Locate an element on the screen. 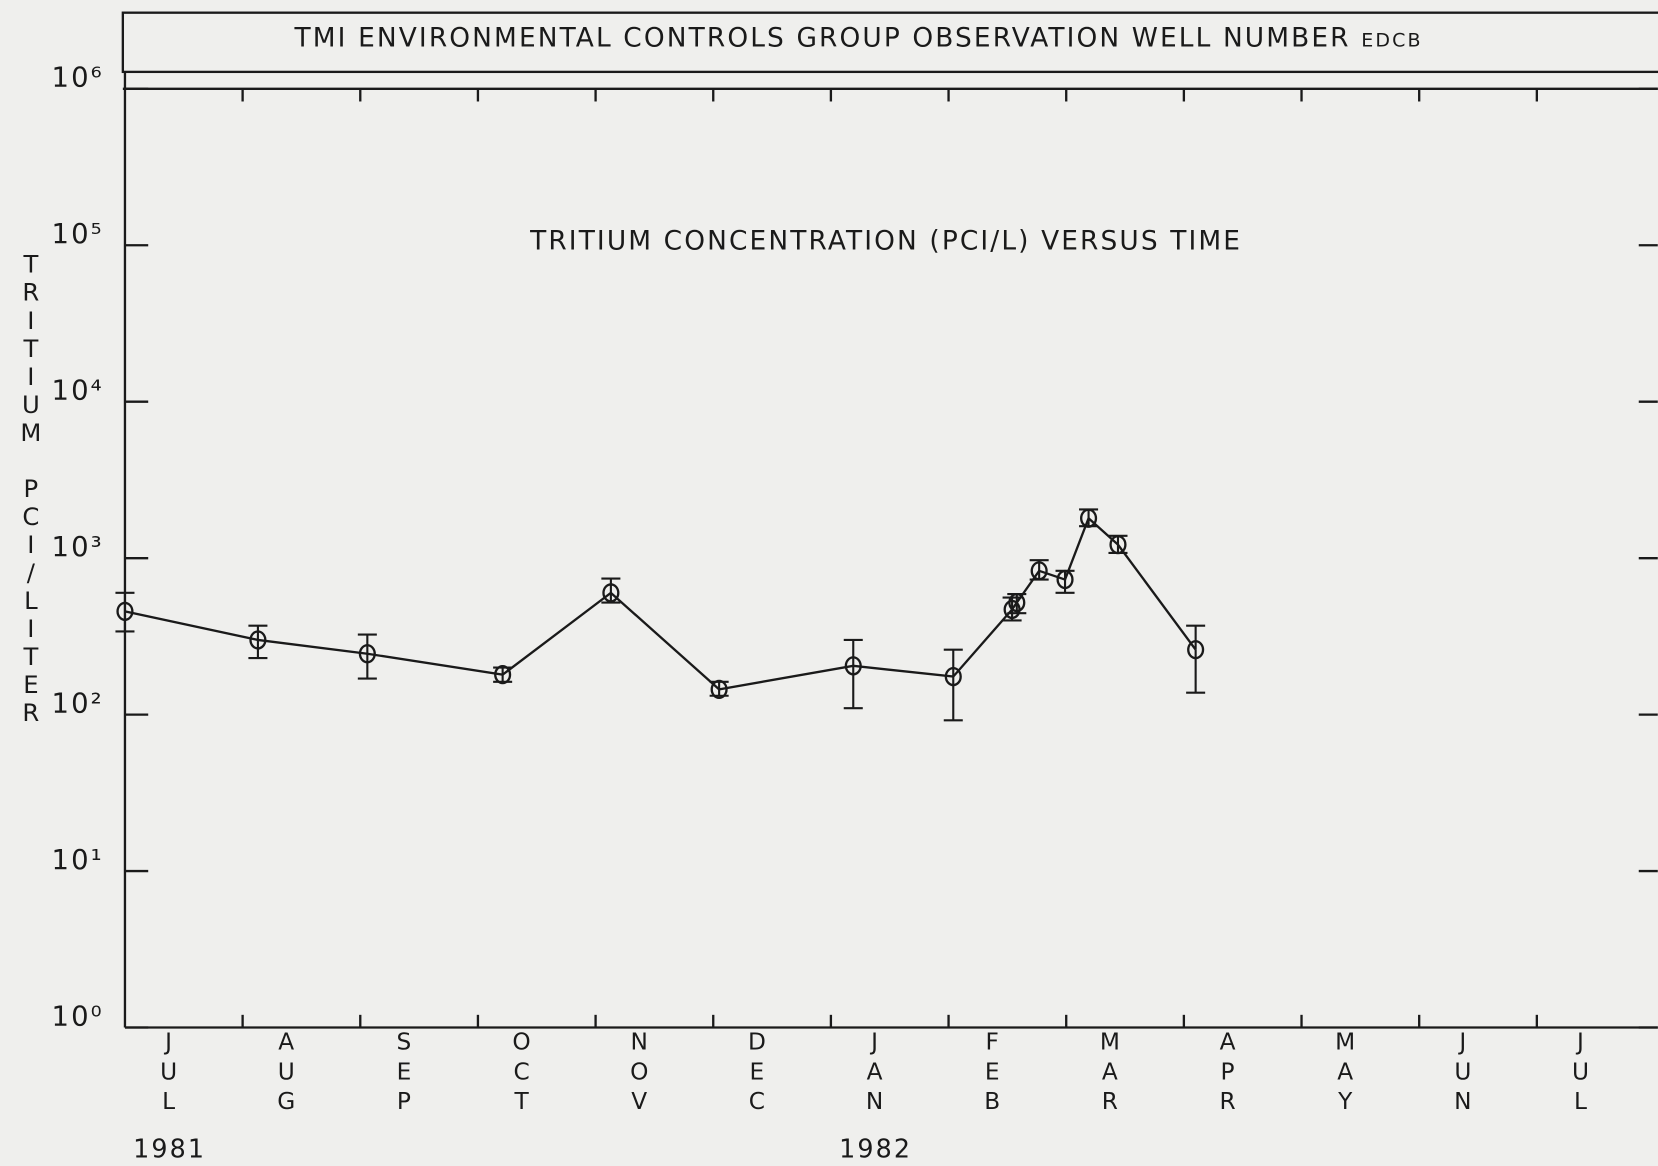  y-tick-label: 10⁵ is located at coordinates (78, 234).